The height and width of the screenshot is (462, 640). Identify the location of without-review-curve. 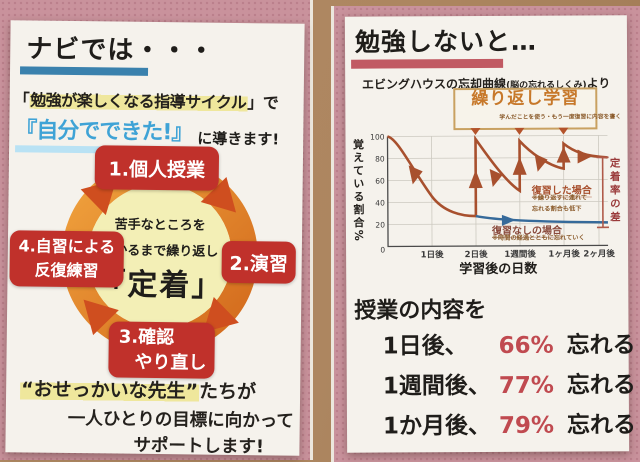
(541, 219).